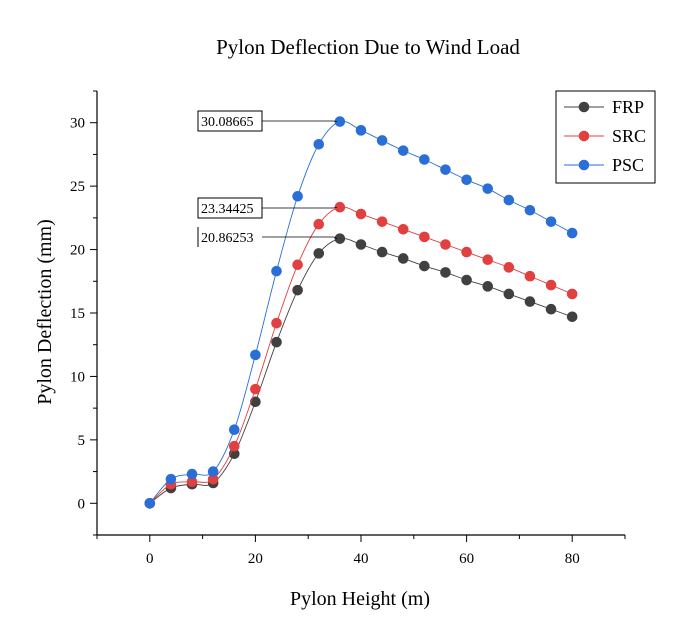  Describe the element at coordinates (368, 47) in the screenshot. I see `chart-title: Pylon Deflection Due to Wind Load` at that location.